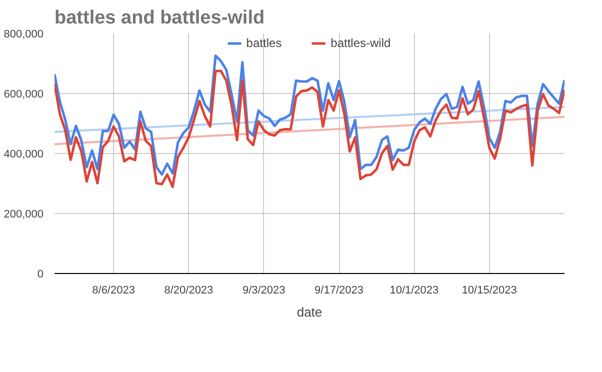  I want to click on legend-label: battles, so click(264, 43).